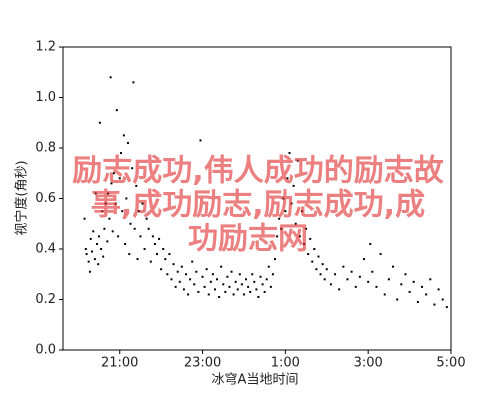  I want to click on y-tick-label: 0.0, so click(45, 350).